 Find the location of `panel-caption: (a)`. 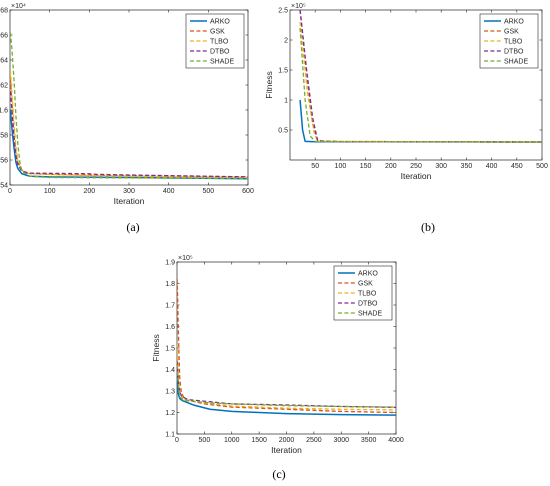

panel-caption: (a) is located at coordinates (132, 227).